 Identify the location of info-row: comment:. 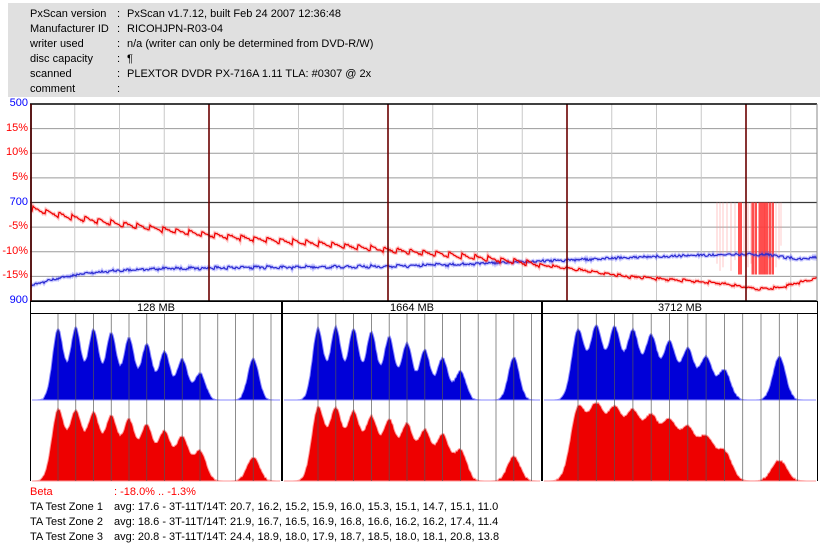
(414, 89).